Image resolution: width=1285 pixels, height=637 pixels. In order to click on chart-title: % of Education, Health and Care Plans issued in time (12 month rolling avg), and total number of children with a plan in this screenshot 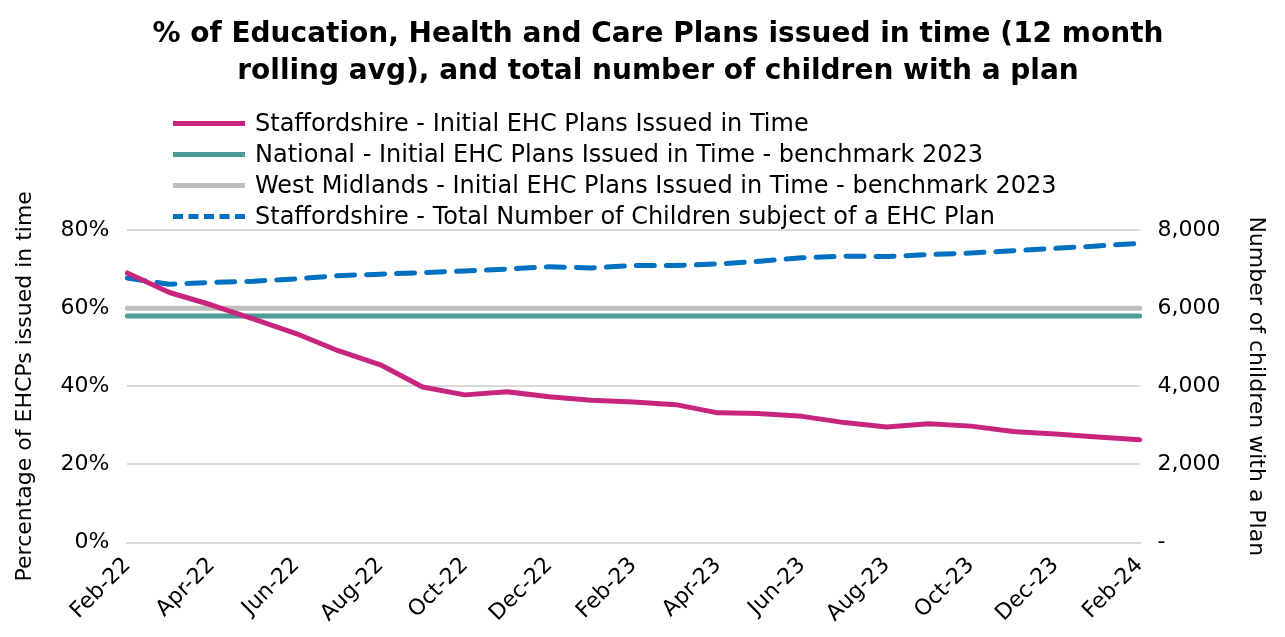, I will do `click(658, 51)`.